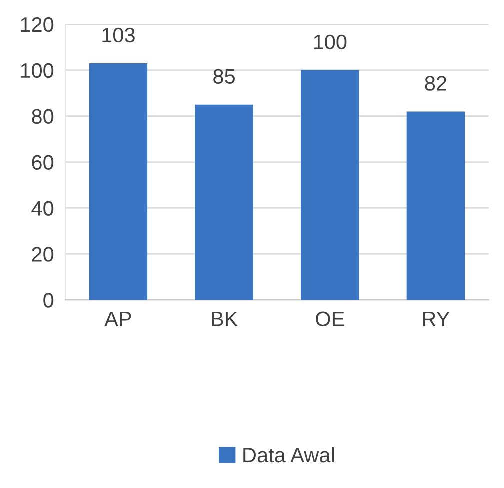 The width and height of the screenshot is (504, 488). I want to click on x-tick-label: OE, so click(330, 319).